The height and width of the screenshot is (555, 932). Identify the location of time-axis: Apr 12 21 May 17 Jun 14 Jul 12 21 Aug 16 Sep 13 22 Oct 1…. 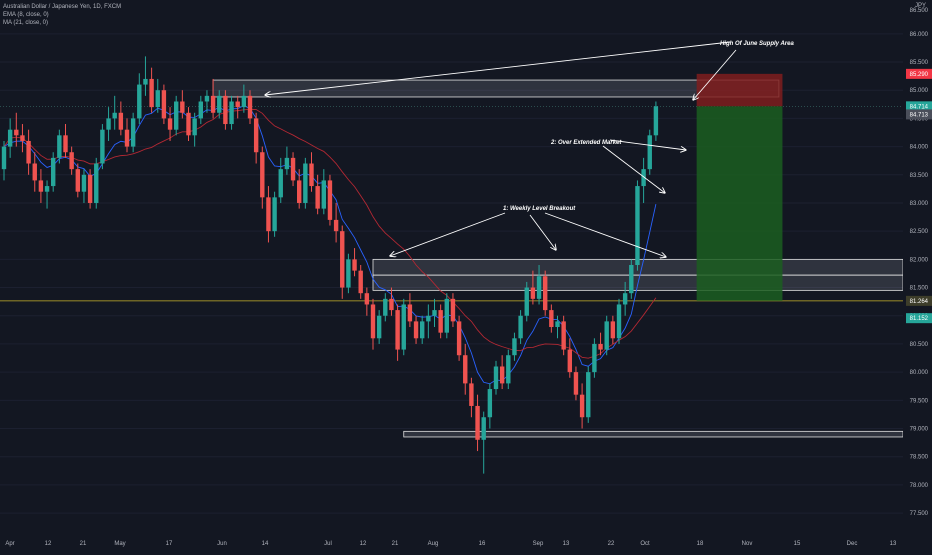
(466, 541).